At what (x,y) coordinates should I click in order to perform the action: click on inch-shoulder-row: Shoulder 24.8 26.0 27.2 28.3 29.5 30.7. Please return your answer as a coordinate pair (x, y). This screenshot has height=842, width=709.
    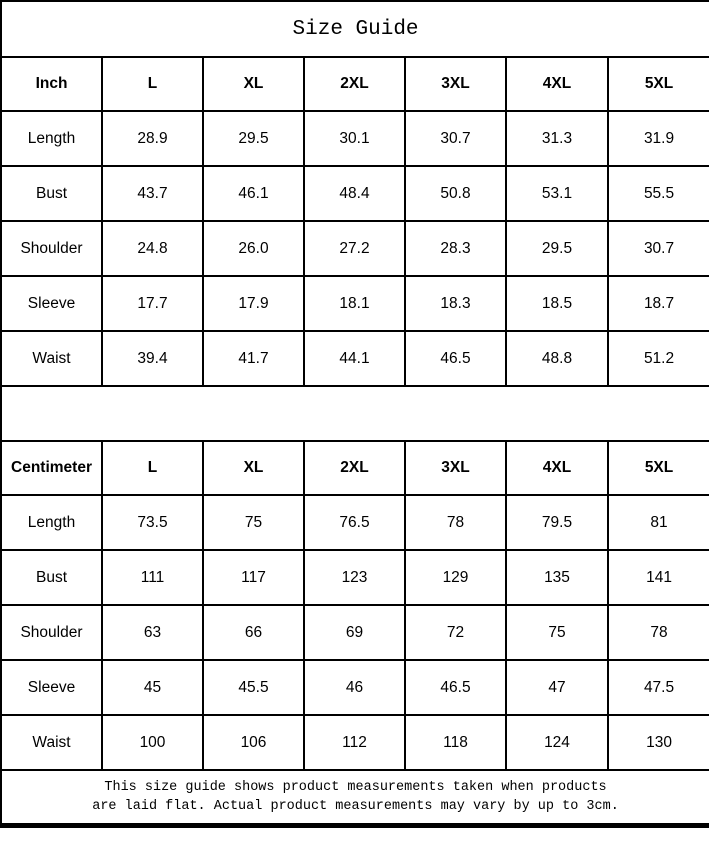
    Looking at the image, I should click on (354, 248).